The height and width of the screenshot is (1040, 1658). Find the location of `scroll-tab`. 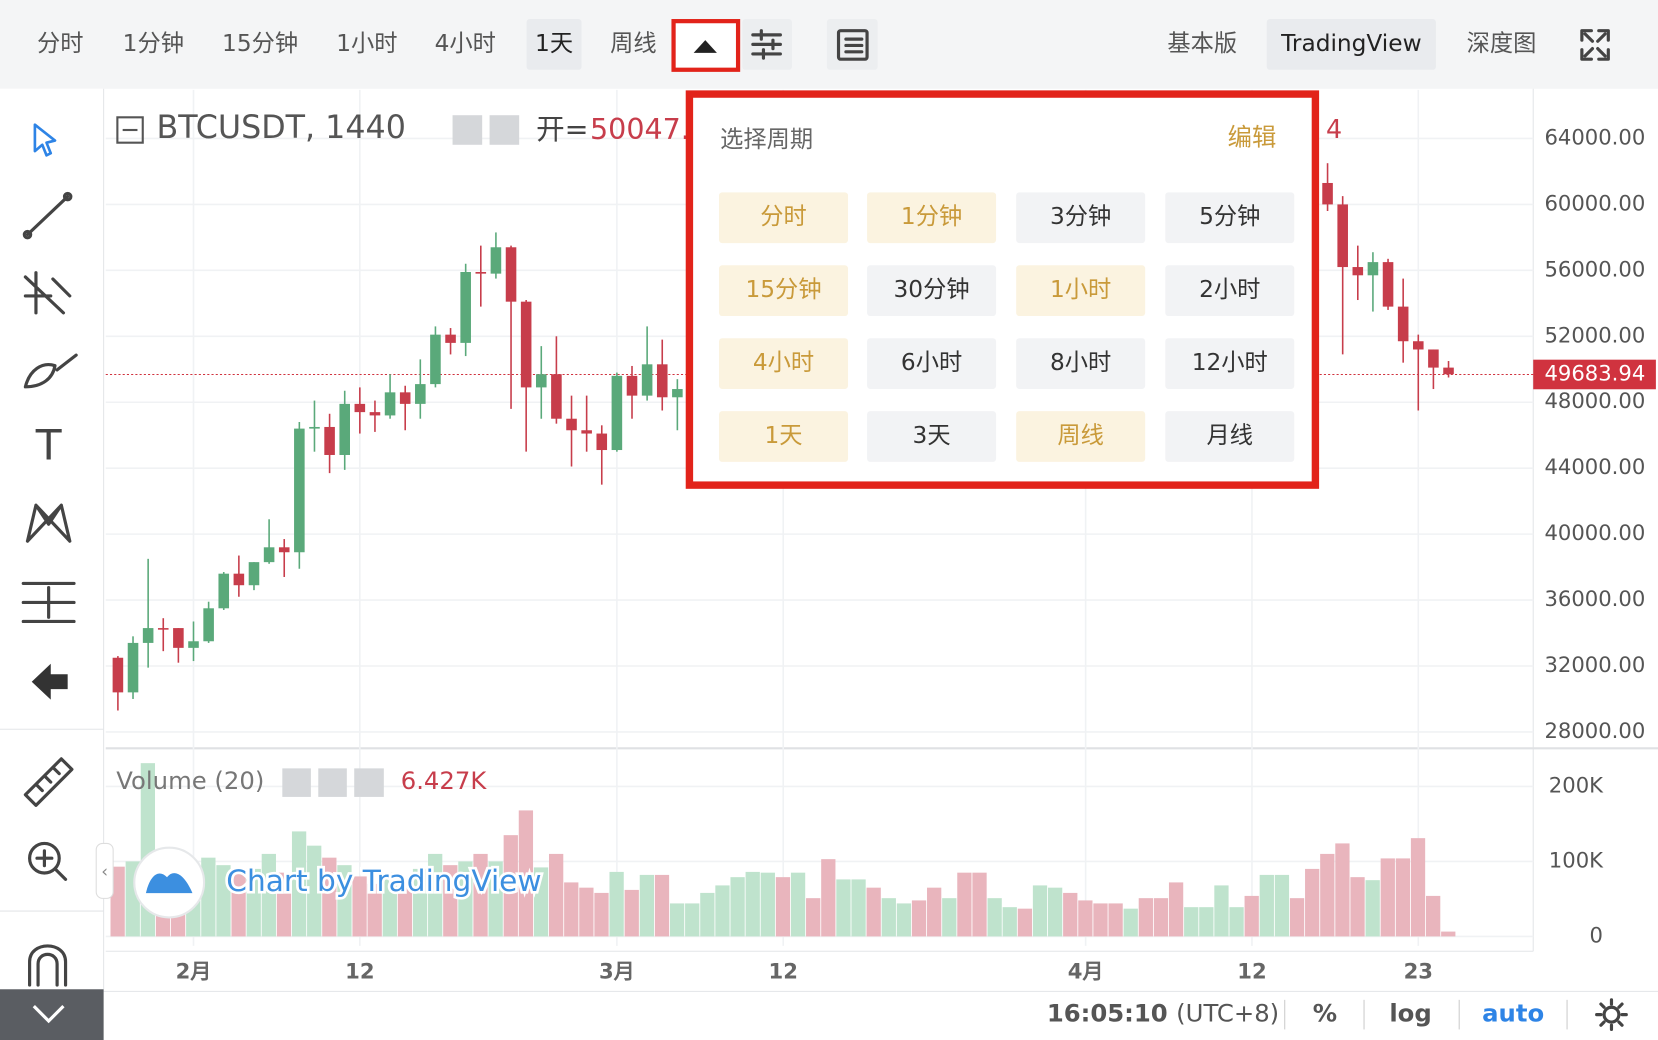

scroll-tab is located at coordinates (104, 870).